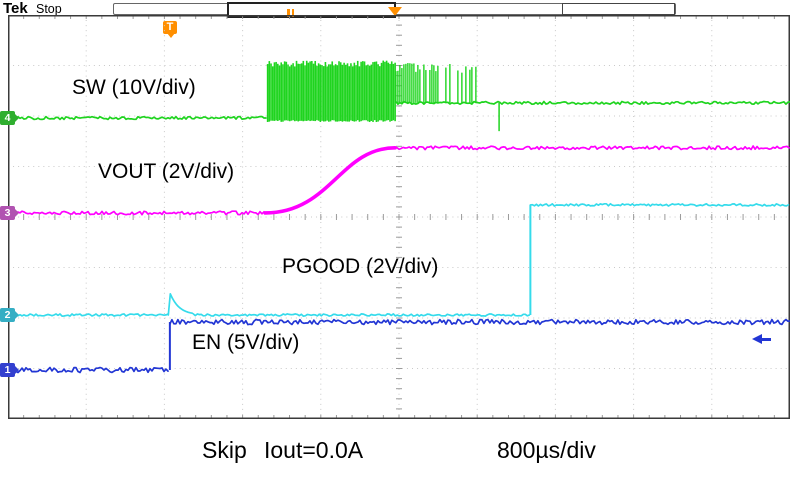  I want to click on trigger-time-flag-pointer, so click(171, 35).